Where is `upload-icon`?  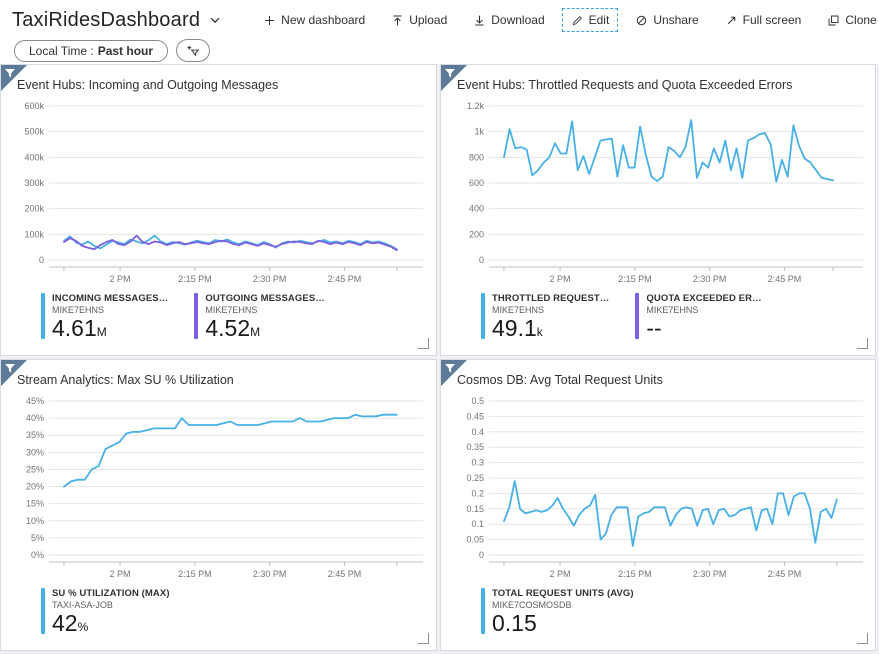 upload-icon is located at coordinates (397, 20).